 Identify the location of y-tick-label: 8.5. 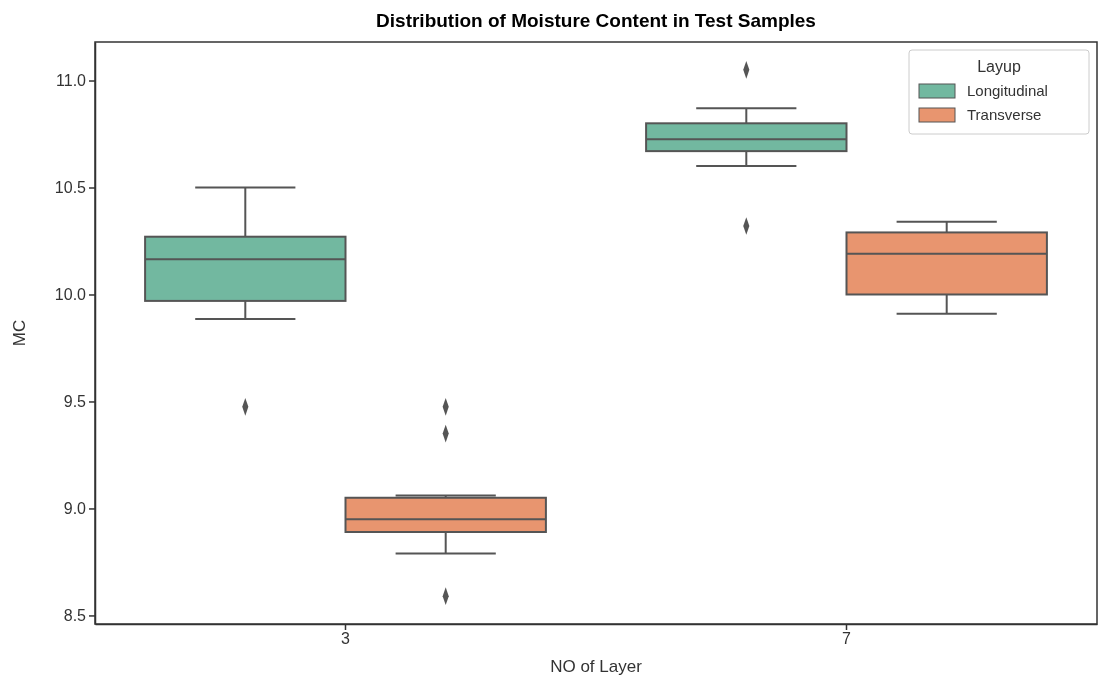
(75, 616).